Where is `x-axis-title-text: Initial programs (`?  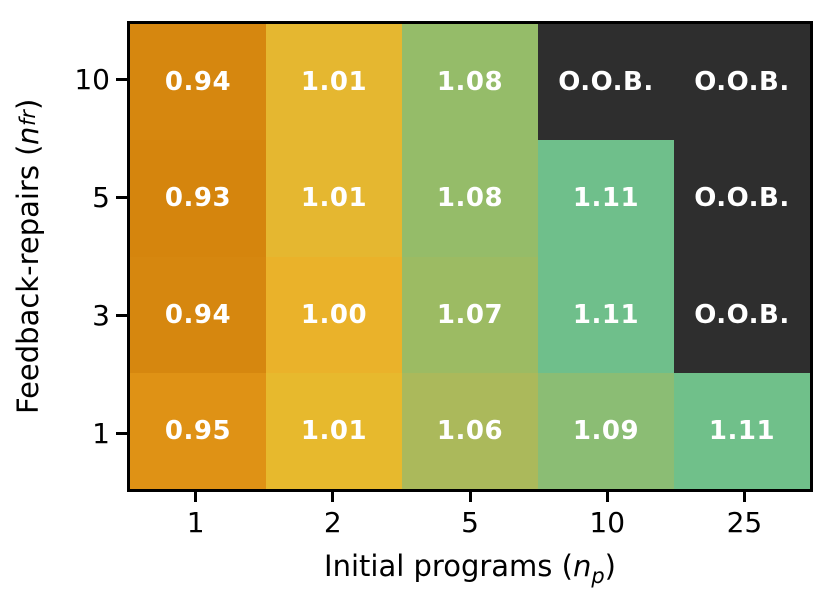 x-axis-title-text: Initial programs ( is located at coordinates (448, 566).